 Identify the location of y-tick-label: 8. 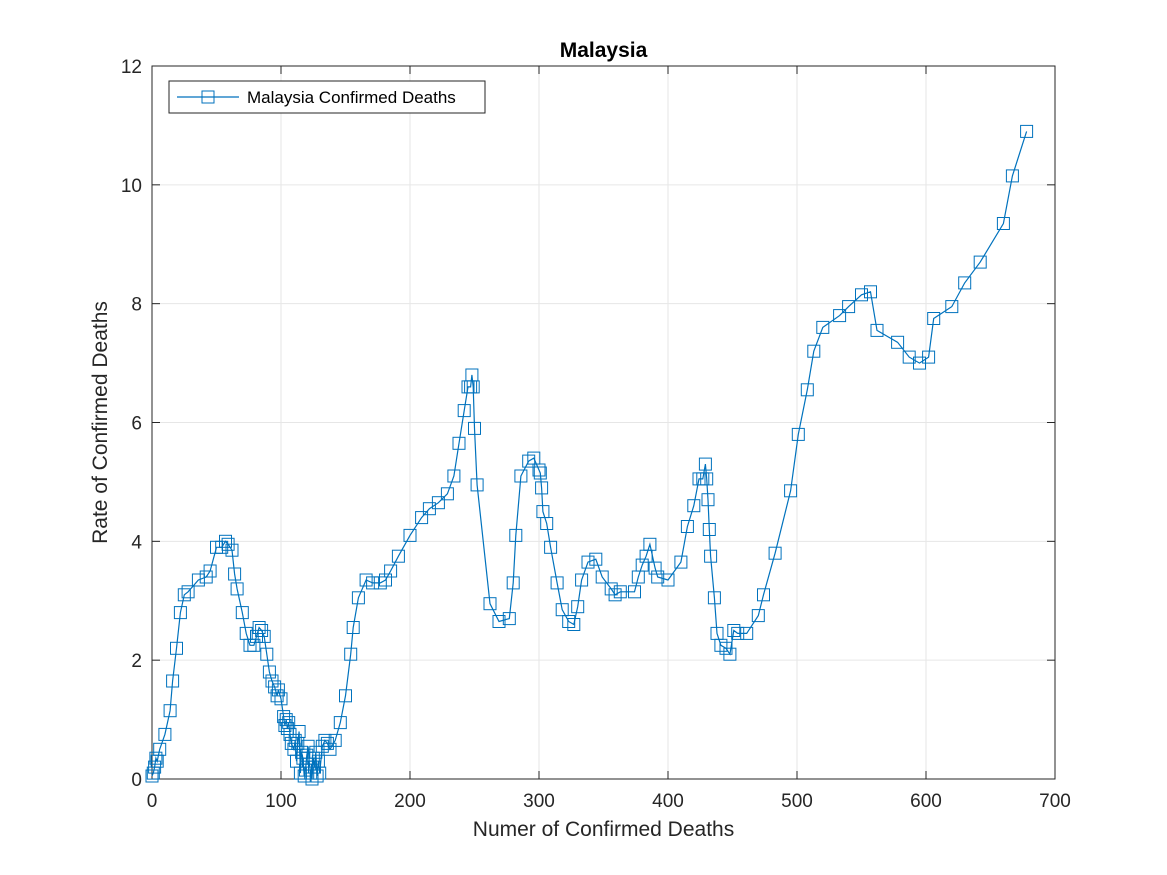
(136, 305).